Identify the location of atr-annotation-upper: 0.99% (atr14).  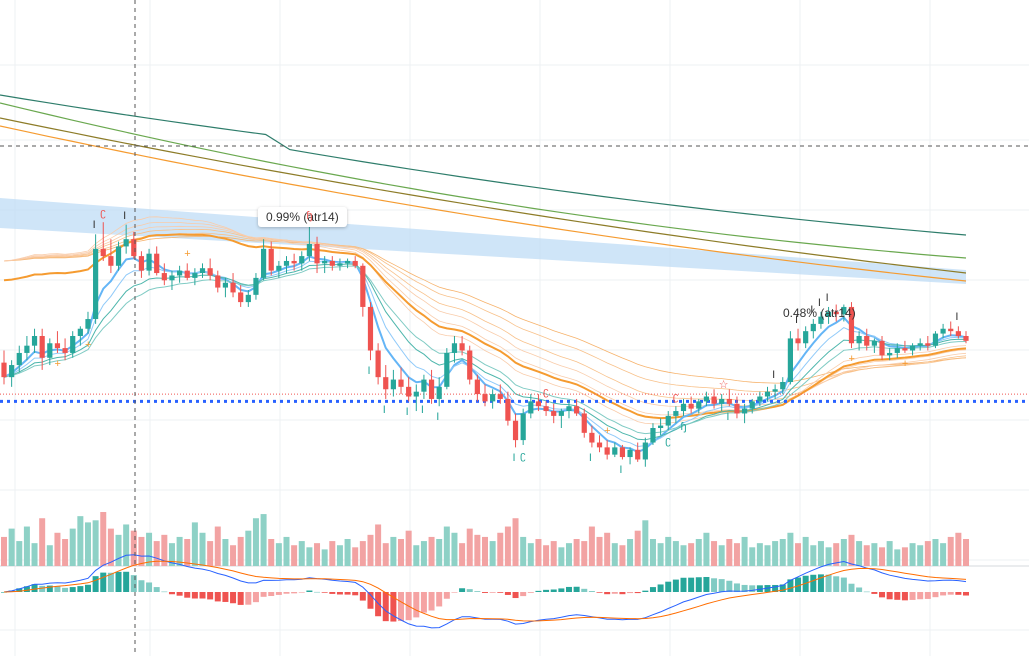
(302, 217).